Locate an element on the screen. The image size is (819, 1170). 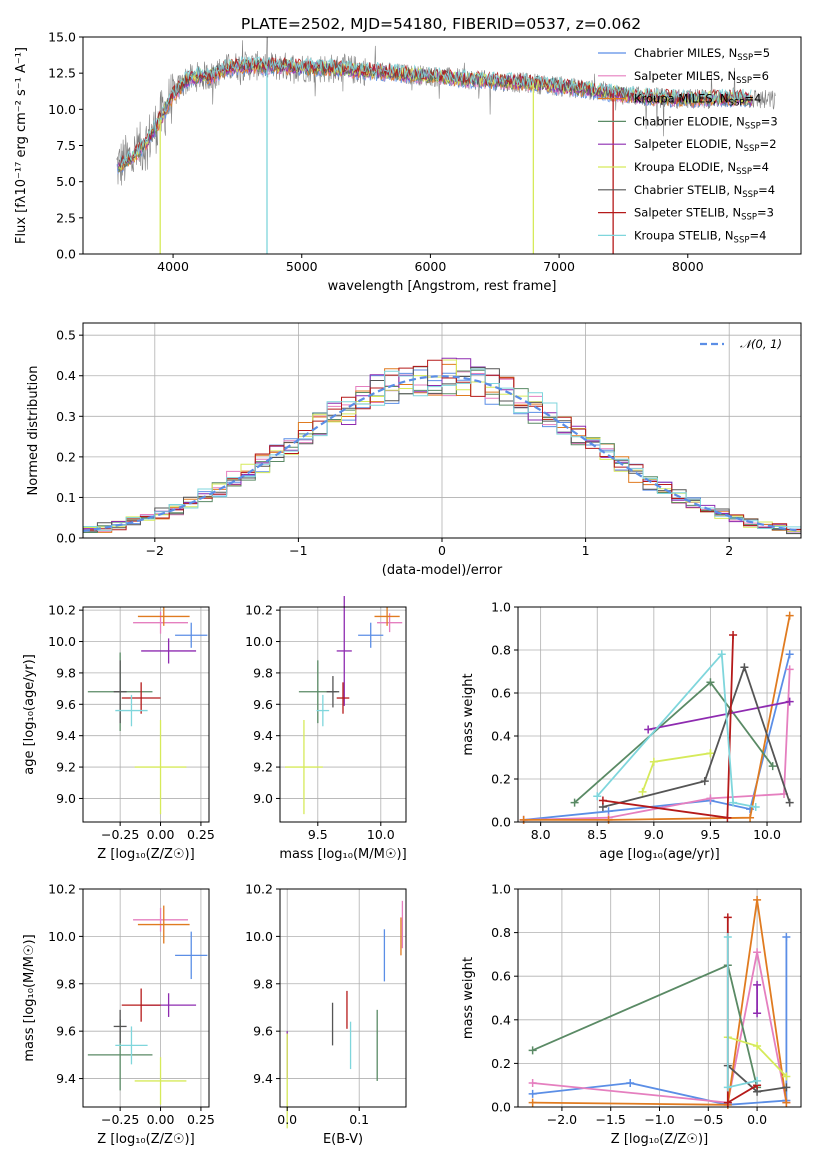
x-axis-label: (data-model)/error is located at coordinates (442, 570).